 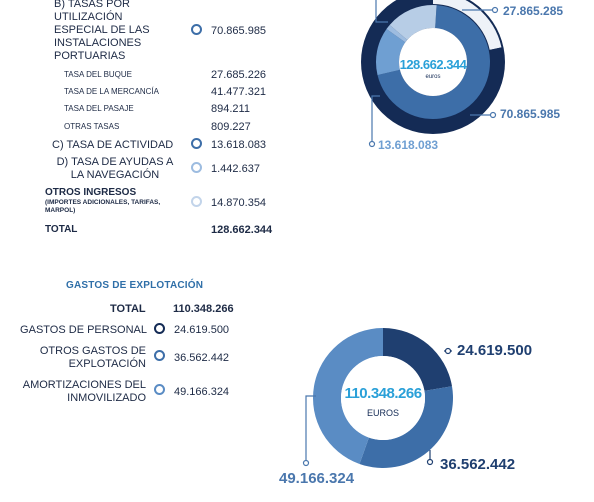 What do you see at coordinates (92, 126) in the screenshot?
I see `ingresos-sub-label-3: OTRAS TASAS` at bounding box center [92, 126].